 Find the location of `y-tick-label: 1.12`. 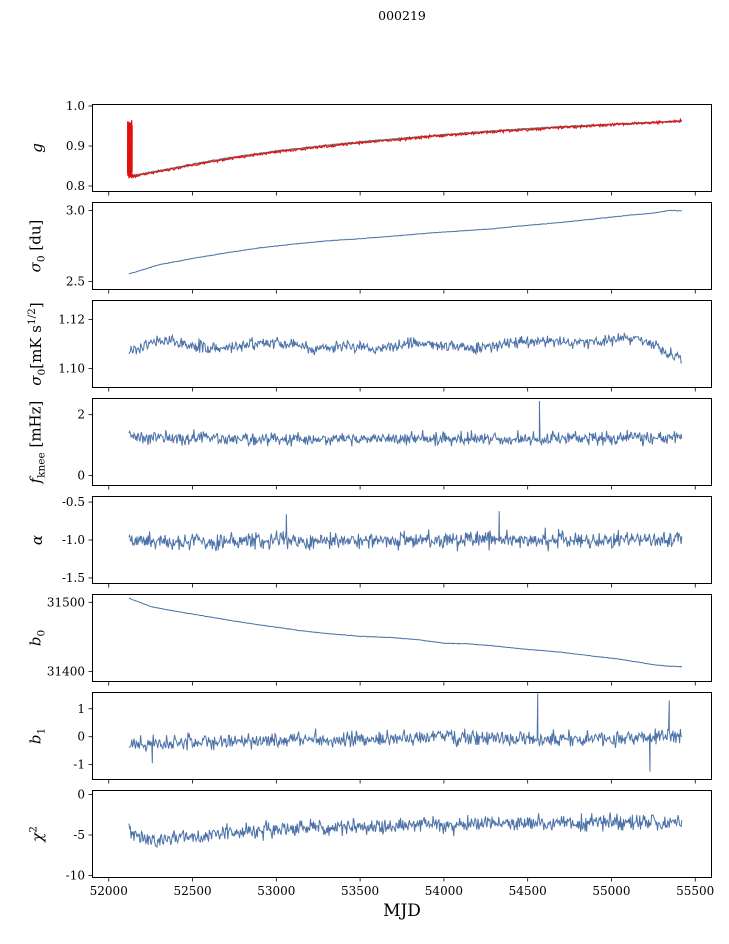

y-tick-label: 1.12 is located at coordinates (71, 320).